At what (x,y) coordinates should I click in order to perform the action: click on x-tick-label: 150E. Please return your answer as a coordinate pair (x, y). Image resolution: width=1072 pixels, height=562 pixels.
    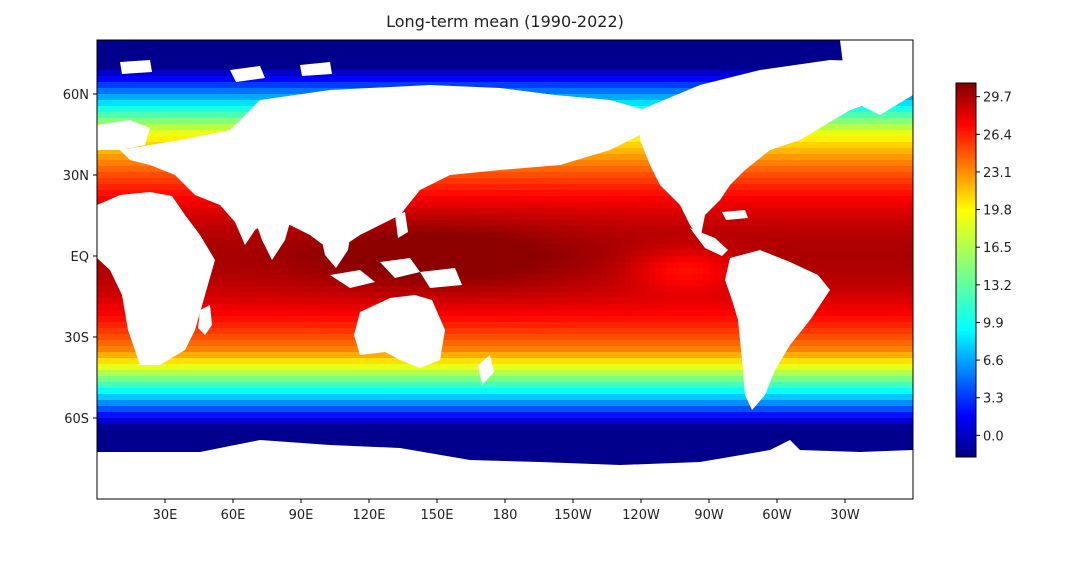
    Looking at the image, I should click on (436, 515).